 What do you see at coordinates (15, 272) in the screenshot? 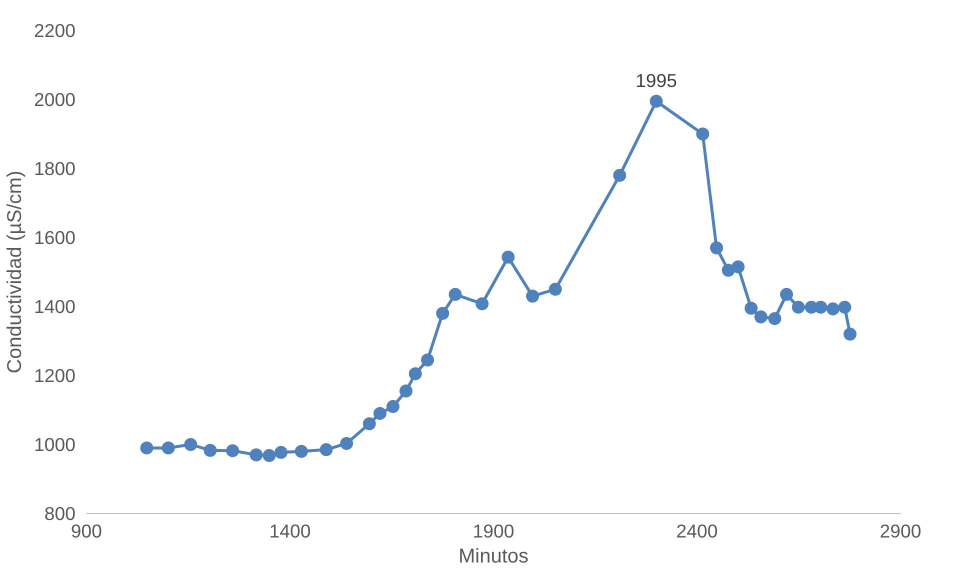
I see `y-axis-title: Conductividad (µS/cm)` at bounding box center [15, 272].